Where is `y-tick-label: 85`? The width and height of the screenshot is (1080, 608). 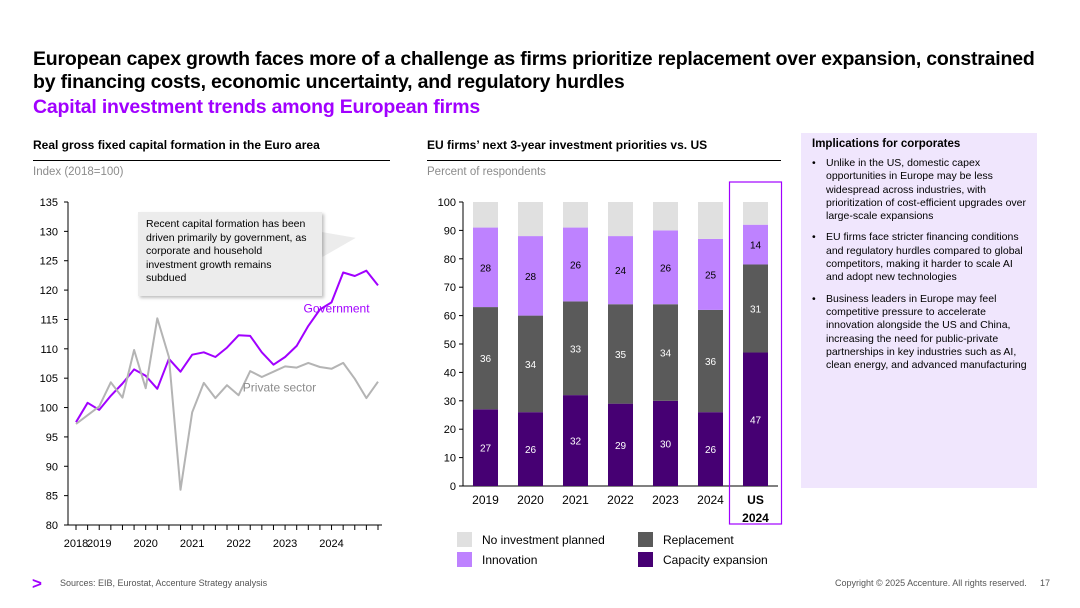 y-tick-label: 85 is located at coordinates (52, 497).